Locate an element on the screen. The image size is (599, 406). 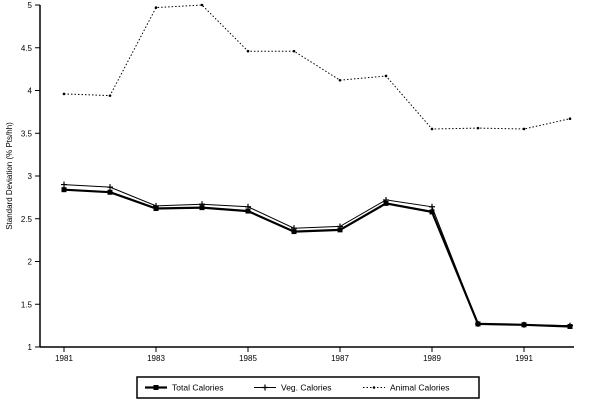
legend-label-total-calories: Total Calories is located at coordinates (198, 388).